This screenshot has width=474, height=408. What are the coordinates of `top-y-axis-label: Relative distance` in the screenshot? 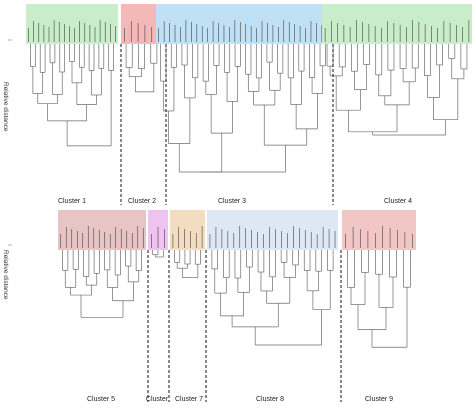 It's located at (5, 107).